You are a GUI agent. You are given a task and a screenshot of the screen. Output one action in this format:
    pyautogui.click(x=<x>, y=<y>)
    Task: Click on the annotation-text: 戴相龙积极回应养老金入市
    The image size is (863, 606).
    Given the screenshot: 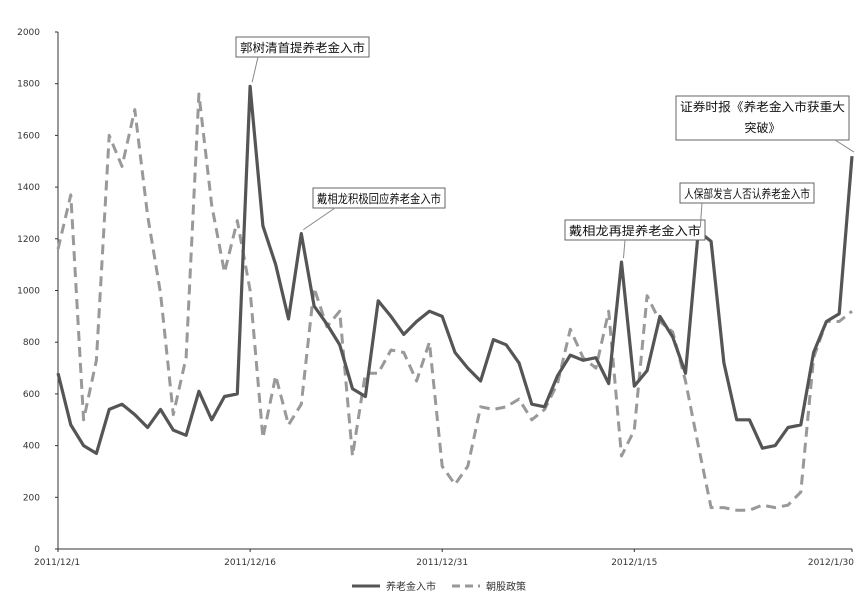 What is the action you would take?
    pyautogui.click(x=379, y=198)
    